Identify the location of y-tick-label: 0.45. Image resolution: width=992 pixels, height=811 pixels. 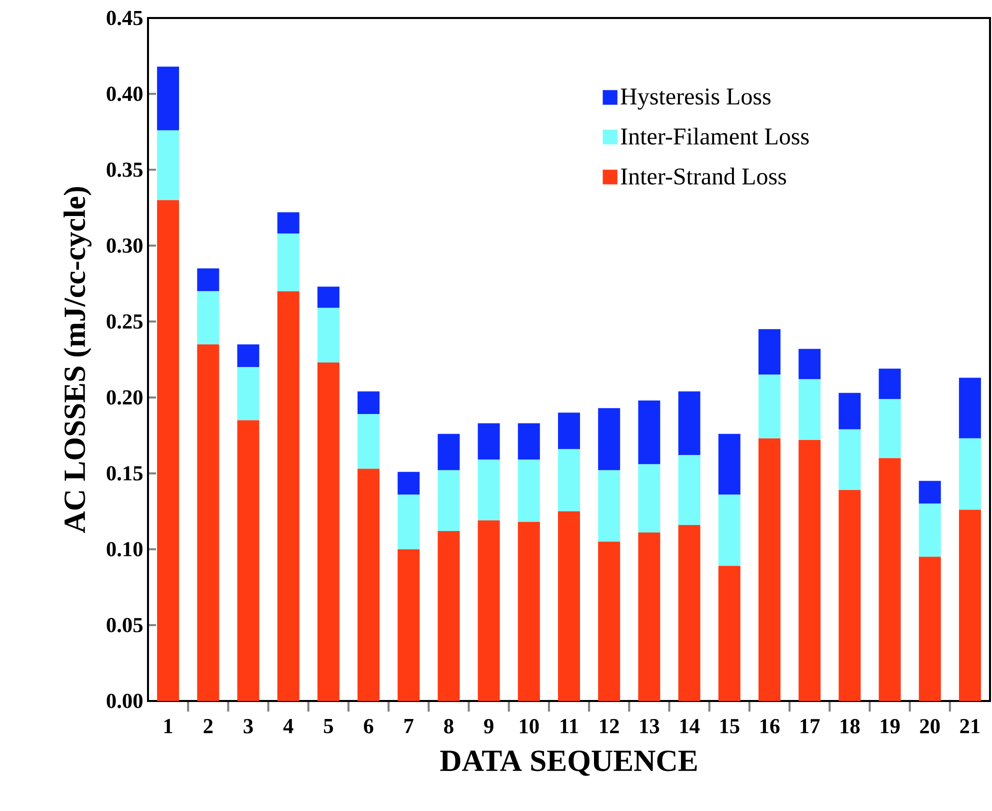
(124, 18).